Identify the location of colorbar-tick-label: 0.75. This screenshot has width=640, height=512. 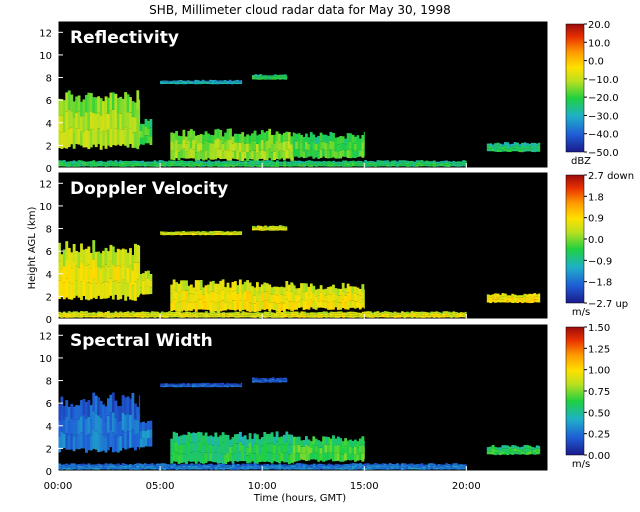
(599, 392).